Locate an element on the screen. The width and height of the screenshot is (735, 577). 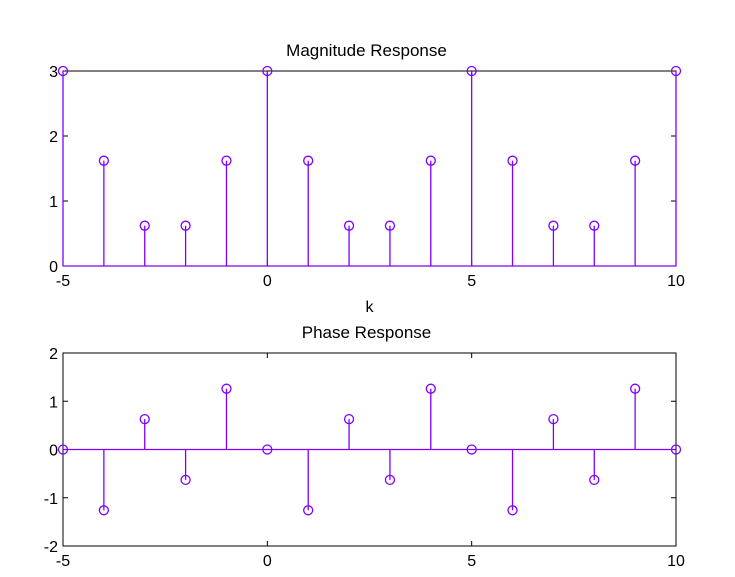
y-tick-label: -2 is located at coordinates (51, 547).